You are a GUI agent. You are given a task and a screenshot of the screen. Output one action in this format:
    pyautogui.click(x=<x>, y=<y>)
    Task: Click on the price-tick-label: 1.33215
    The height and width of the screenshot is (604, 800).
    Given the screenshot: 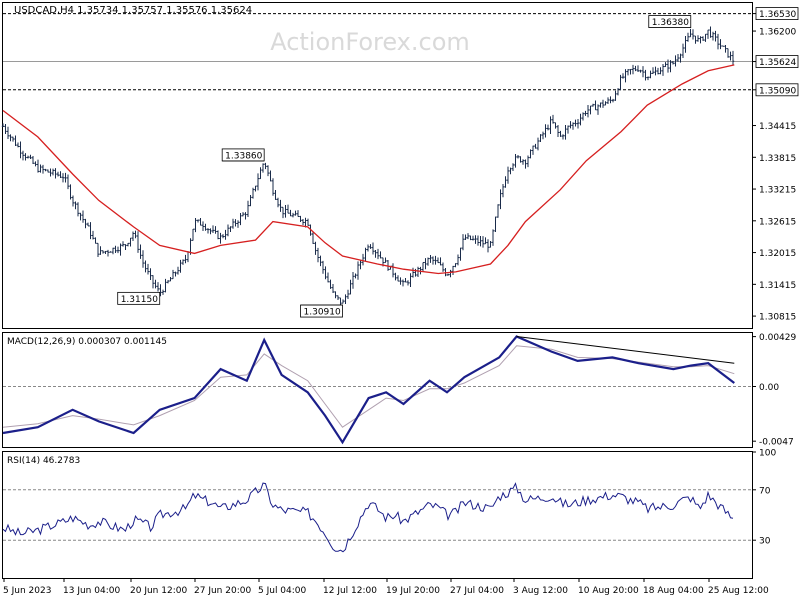 What is the action you would take?
    pyautogui.click(x=777, y=191)
    